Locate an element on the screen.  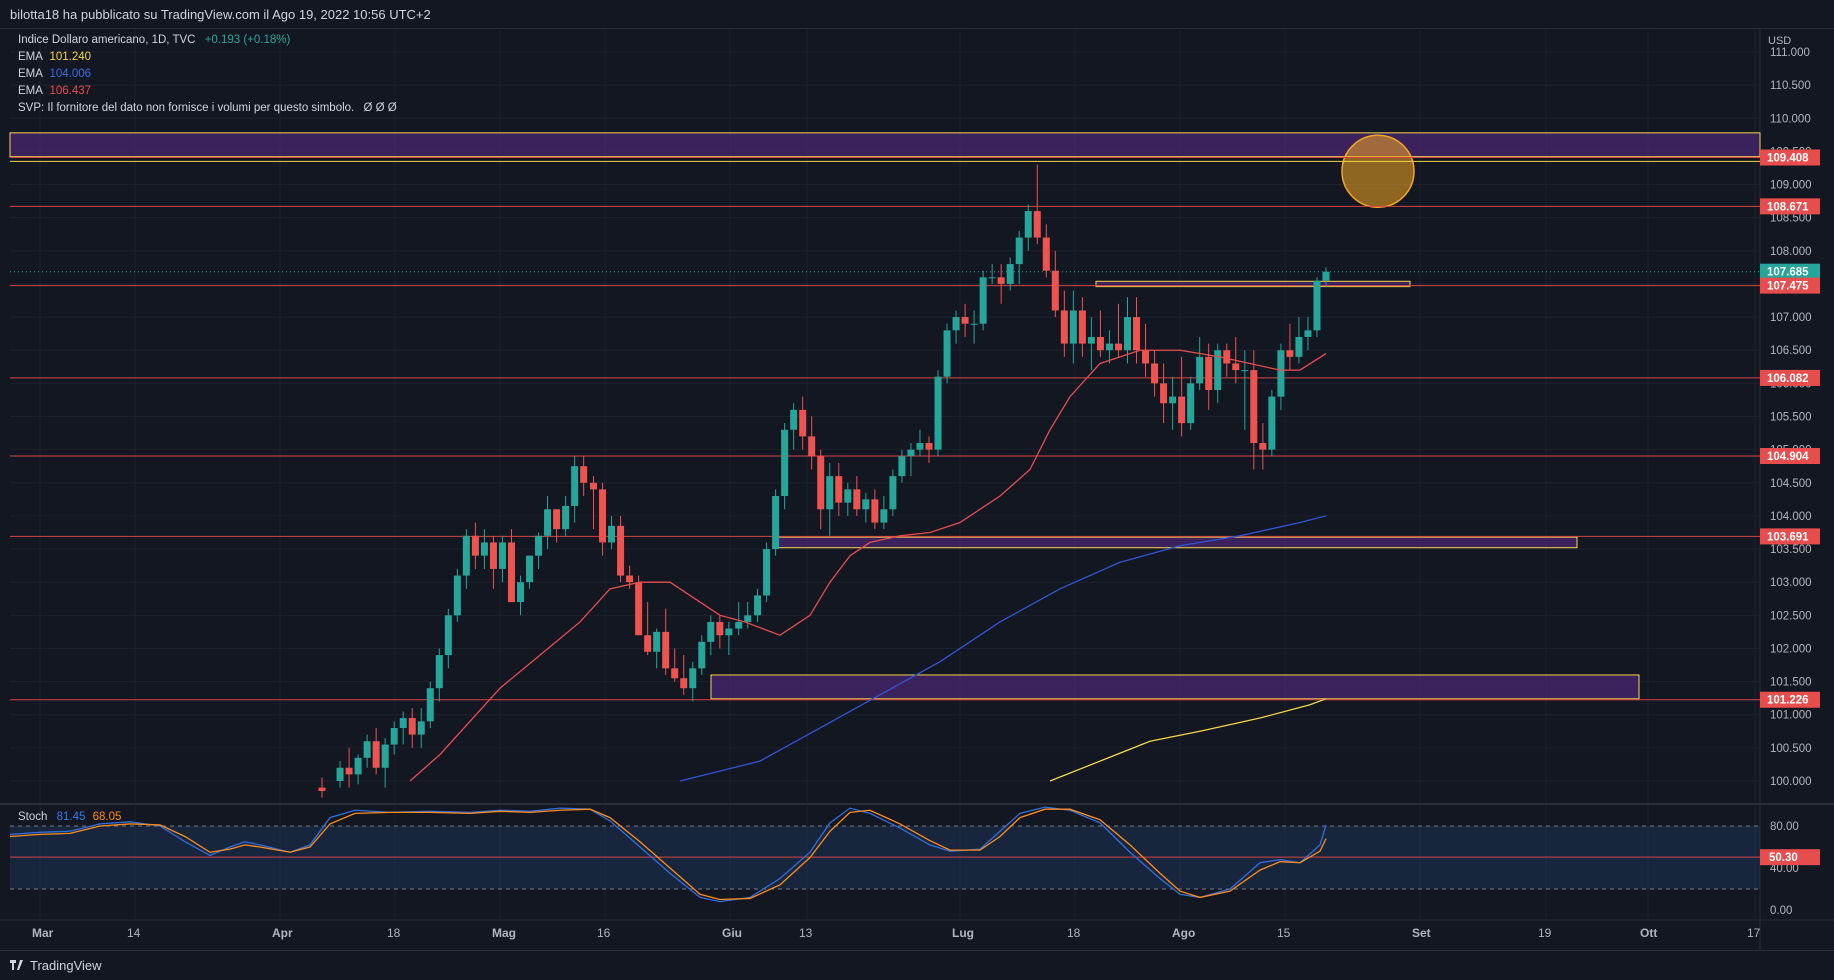
price-level-text: 108.671 is located at coordinates (1788, 207).